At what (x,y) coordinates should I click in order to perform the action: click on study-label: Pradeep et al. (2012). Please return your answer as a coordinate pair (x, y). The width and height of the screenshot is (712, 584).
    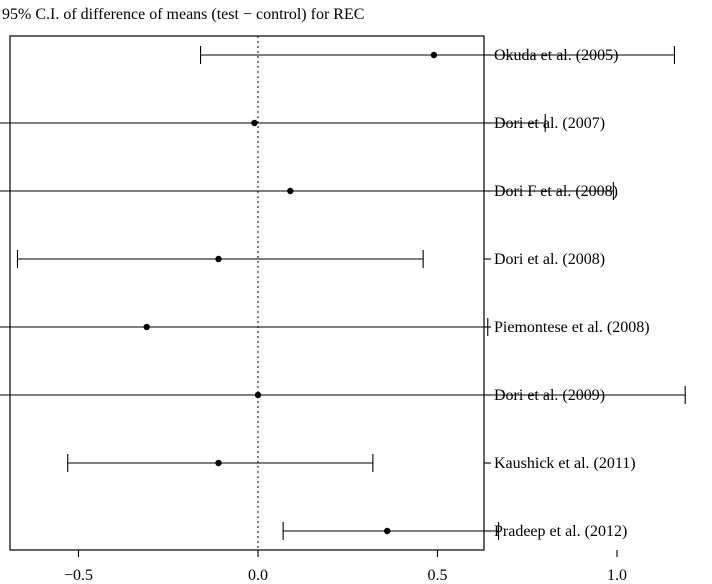
    Looking at the image, I should click on (560, 531).